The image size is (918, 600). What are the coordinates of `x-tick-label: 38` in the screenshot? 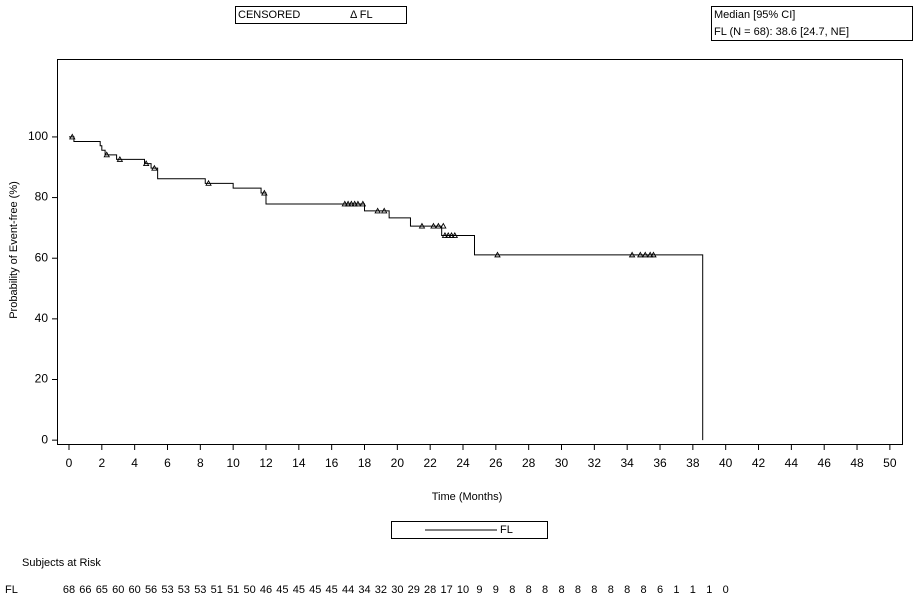 It's located at (693, 463).